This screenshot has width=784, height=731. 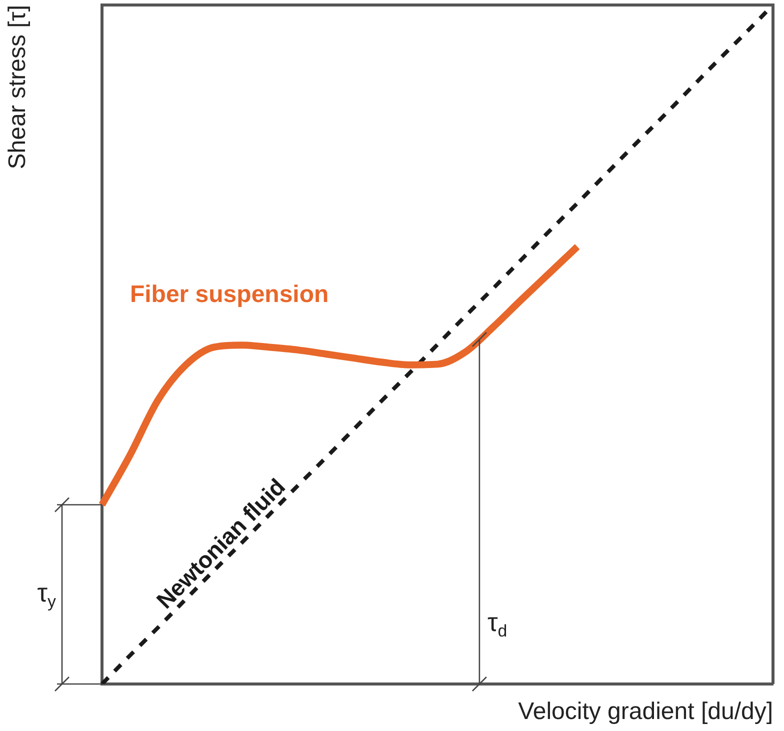 I want to click on series-label: Fiber suspension, so click(x=229, y=294).